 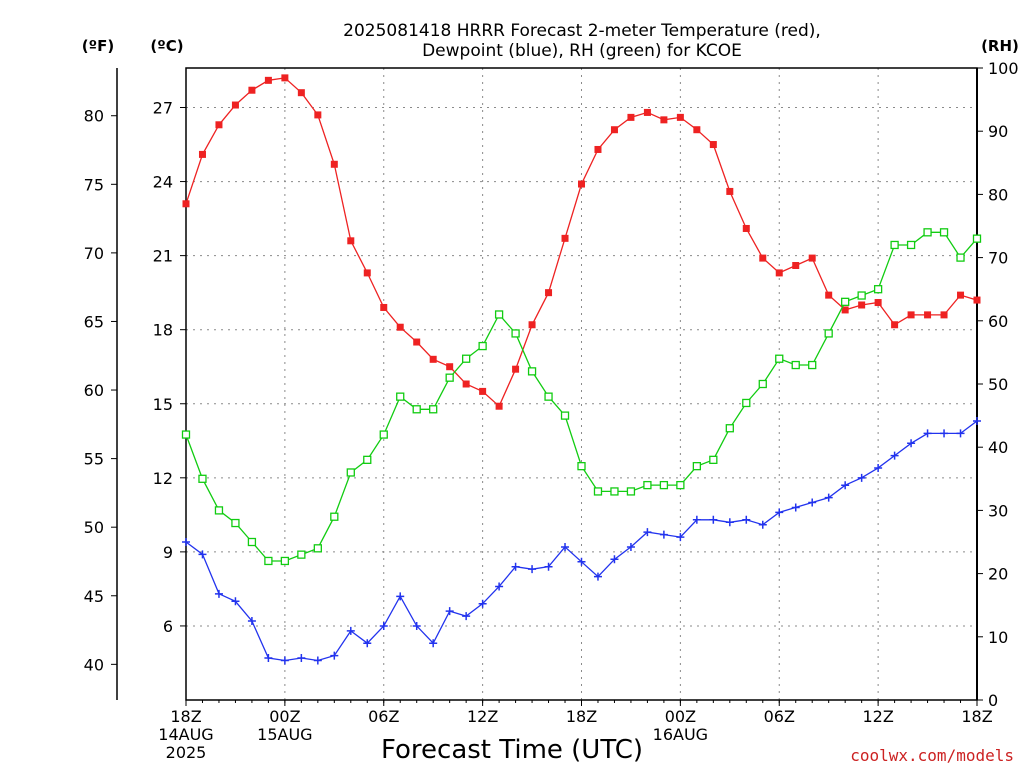 What do you see at coordinates (998, 321) in the screenshot?
I see `rh-tick-label: 60` at bounding box center [998, 321].